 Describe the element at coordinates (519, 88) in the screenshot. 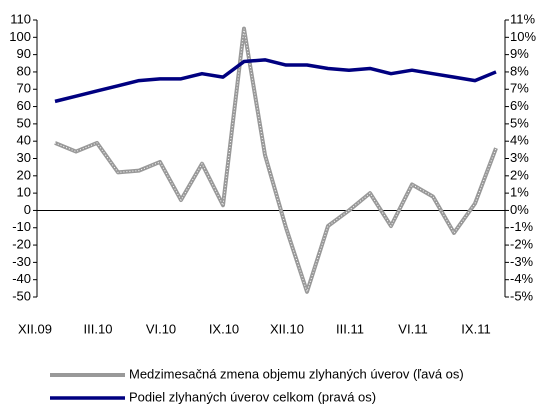

I see `y2-tick-label: 7%` at that location.